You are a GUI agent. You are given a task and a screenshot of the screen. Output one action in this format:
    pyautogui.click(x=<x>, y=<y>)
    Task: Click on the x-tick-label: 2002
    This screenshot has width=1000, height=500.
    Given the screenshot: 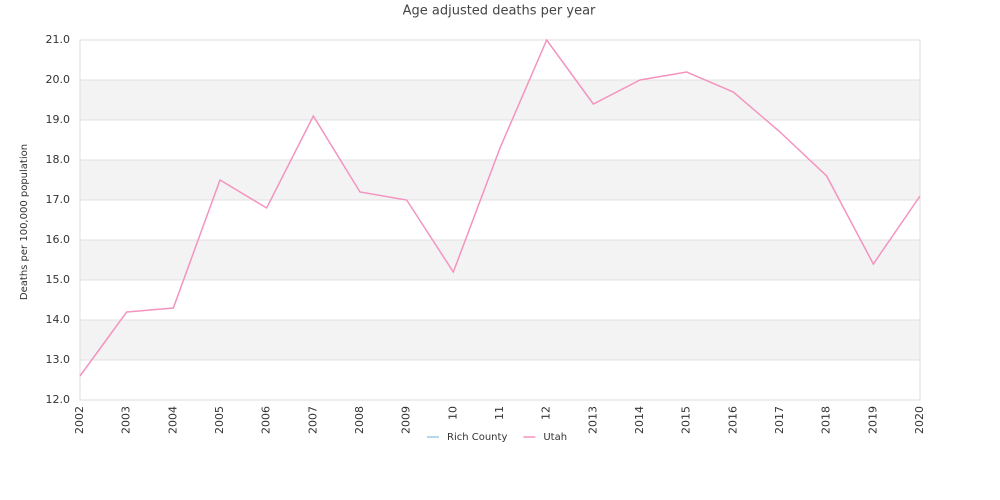 What is the action you would take?
    pyautogui.click(x=79, y=420)
    